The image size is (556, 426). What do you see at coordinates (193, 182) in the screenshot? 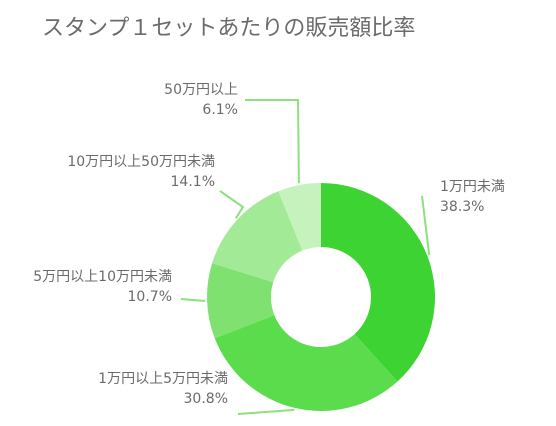
I see `slice-value-label: 14.1%` at bounding box center [193, 182].